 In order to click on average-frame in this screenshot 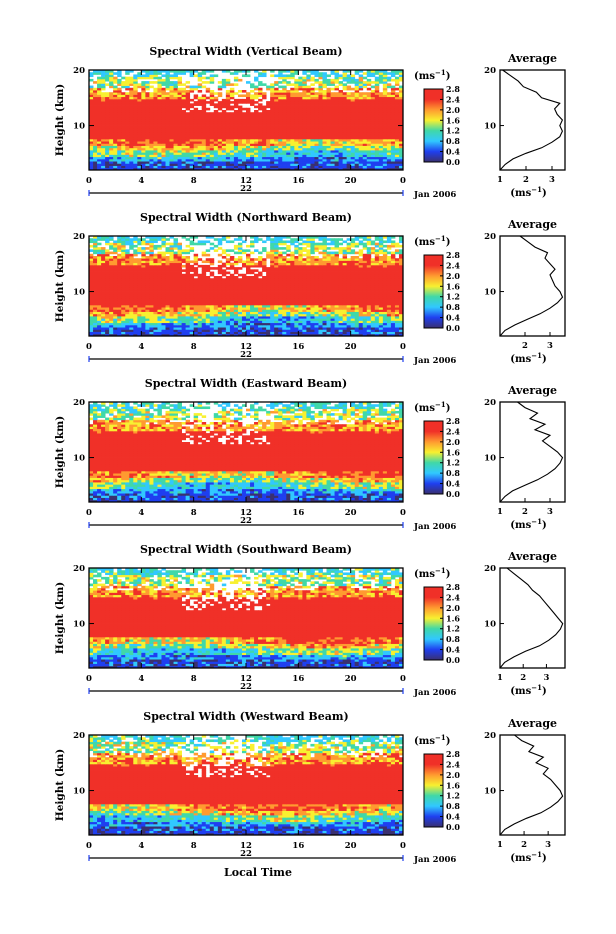, I will do `click(532, 120)`.